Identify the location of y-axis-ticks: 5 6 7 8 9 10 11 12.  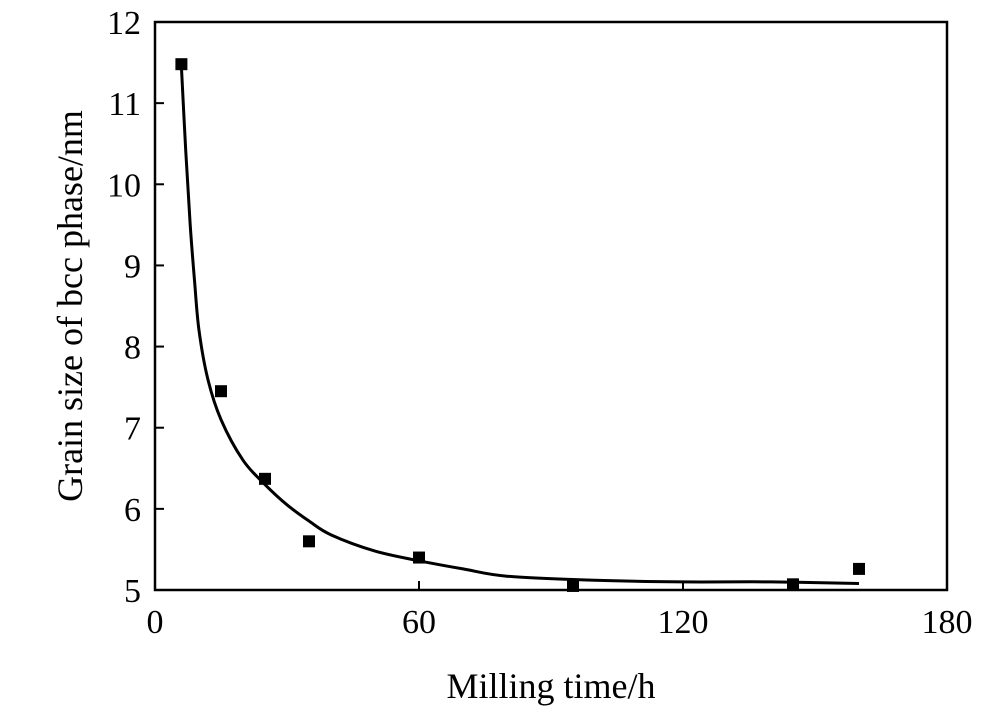
(135, 307).